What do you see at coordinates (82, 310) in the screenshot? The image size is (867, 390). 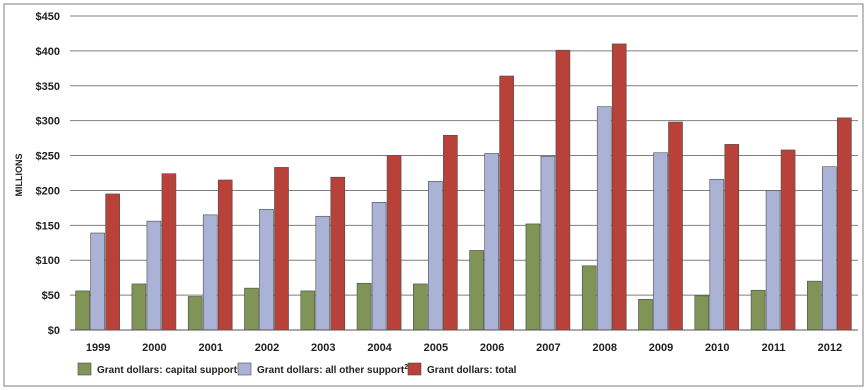 I see `bar-capital-1999` at bounding box center [82, 310].